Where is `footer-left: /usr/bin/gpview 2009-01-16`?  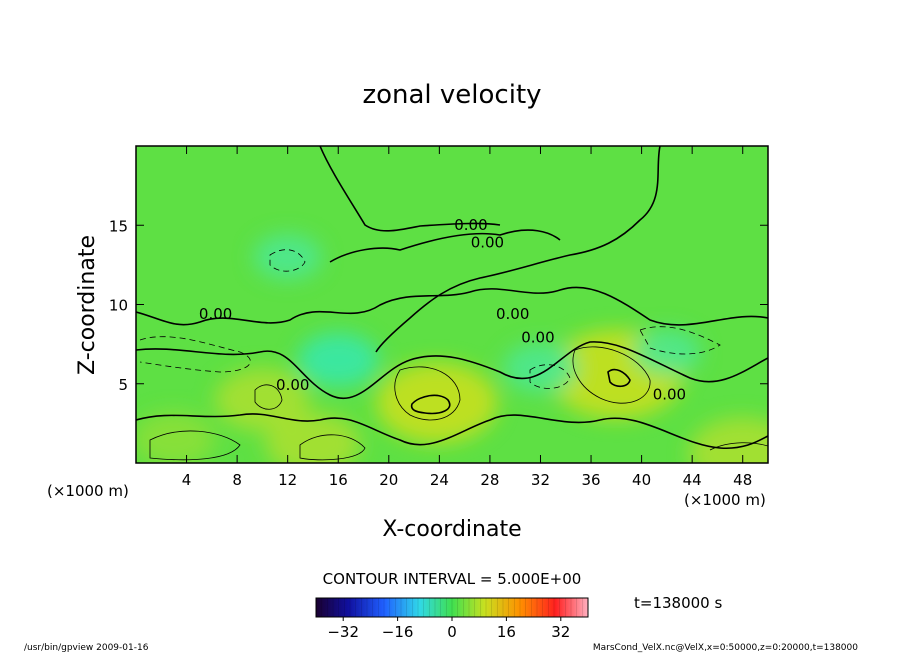
footer-left: /usr/bin/gpview 2009-01-16 is located at coordinates (86, 648).